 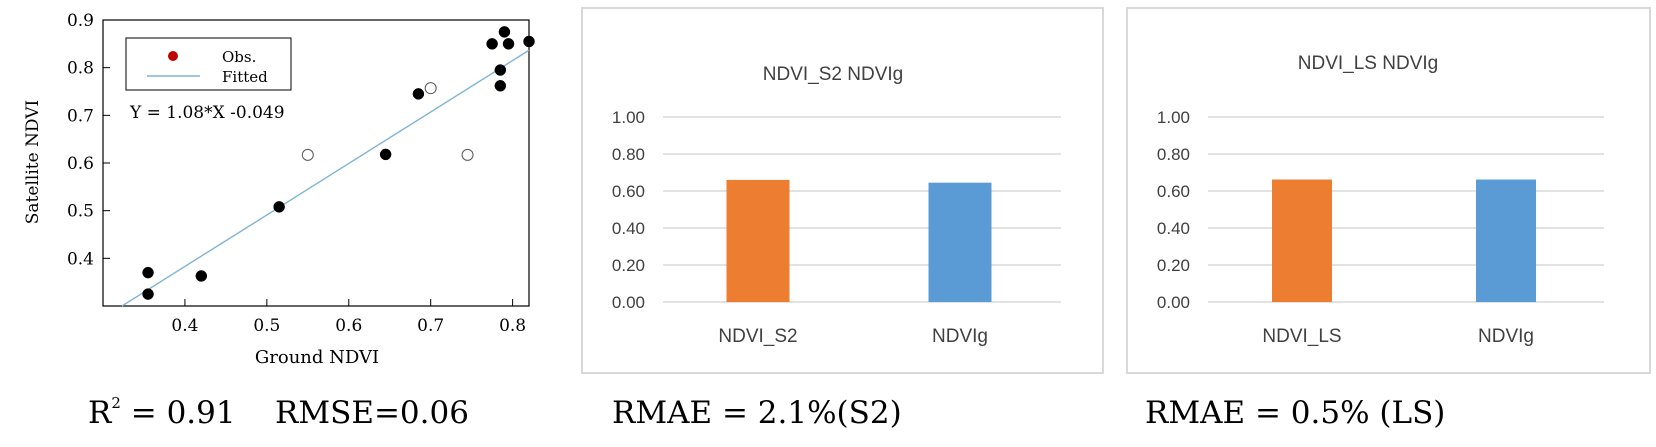 What do you see at coordinates (80, 259) in the screenshot?
I see `y-tick-label: 0.4` at bounding box center [80, 259].